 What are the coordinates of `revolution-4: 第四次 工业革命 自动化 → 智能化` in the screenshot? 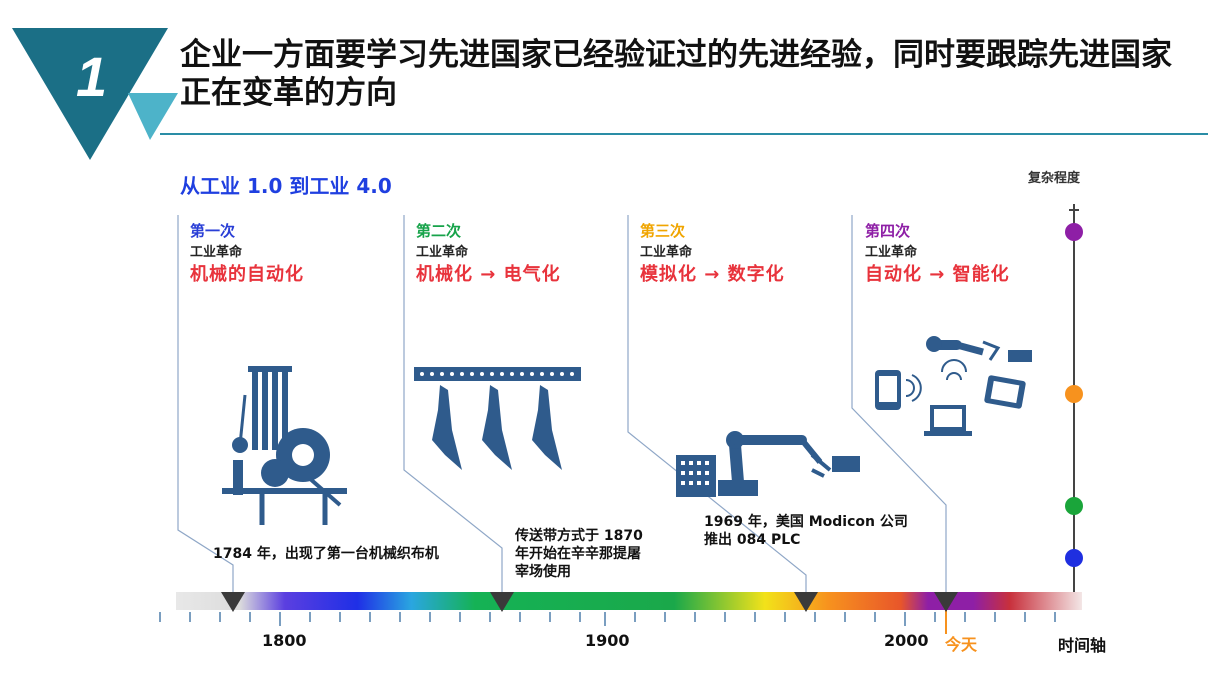 It's located at (937, 253).